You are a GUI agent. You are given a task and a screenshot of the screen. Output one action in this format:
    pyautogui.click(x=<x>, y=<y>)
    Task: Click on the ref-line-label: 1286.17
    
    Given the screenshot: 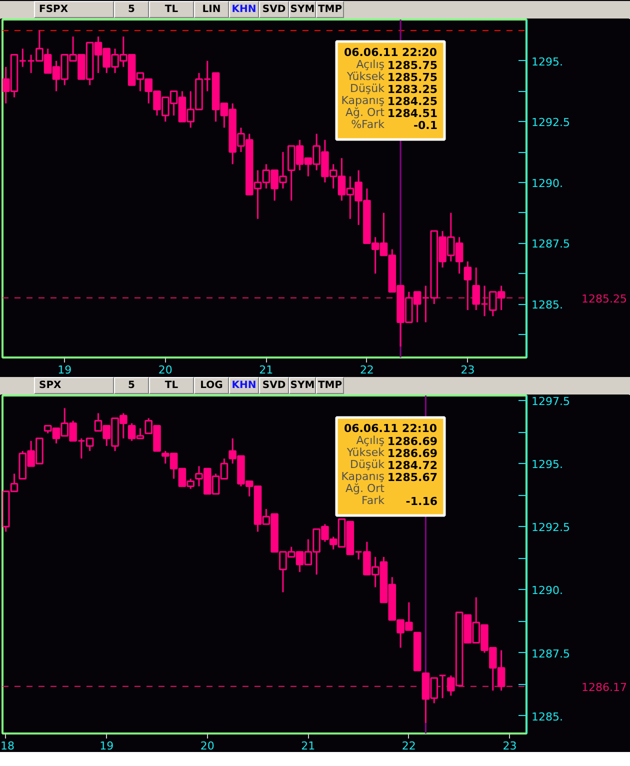 What is the action you would take?
    pyautogui.click(x=604, y=687)
    